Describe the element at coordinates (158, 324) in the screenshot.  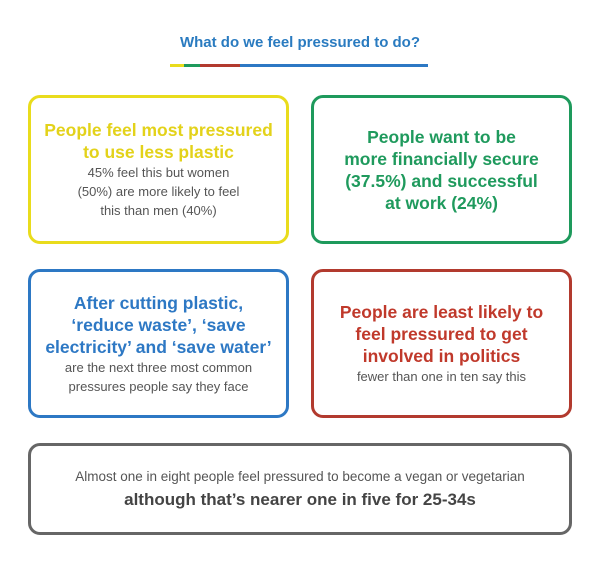
I see `card-waste-headline-2: ‘reduce waste’, ‘save` at that location.